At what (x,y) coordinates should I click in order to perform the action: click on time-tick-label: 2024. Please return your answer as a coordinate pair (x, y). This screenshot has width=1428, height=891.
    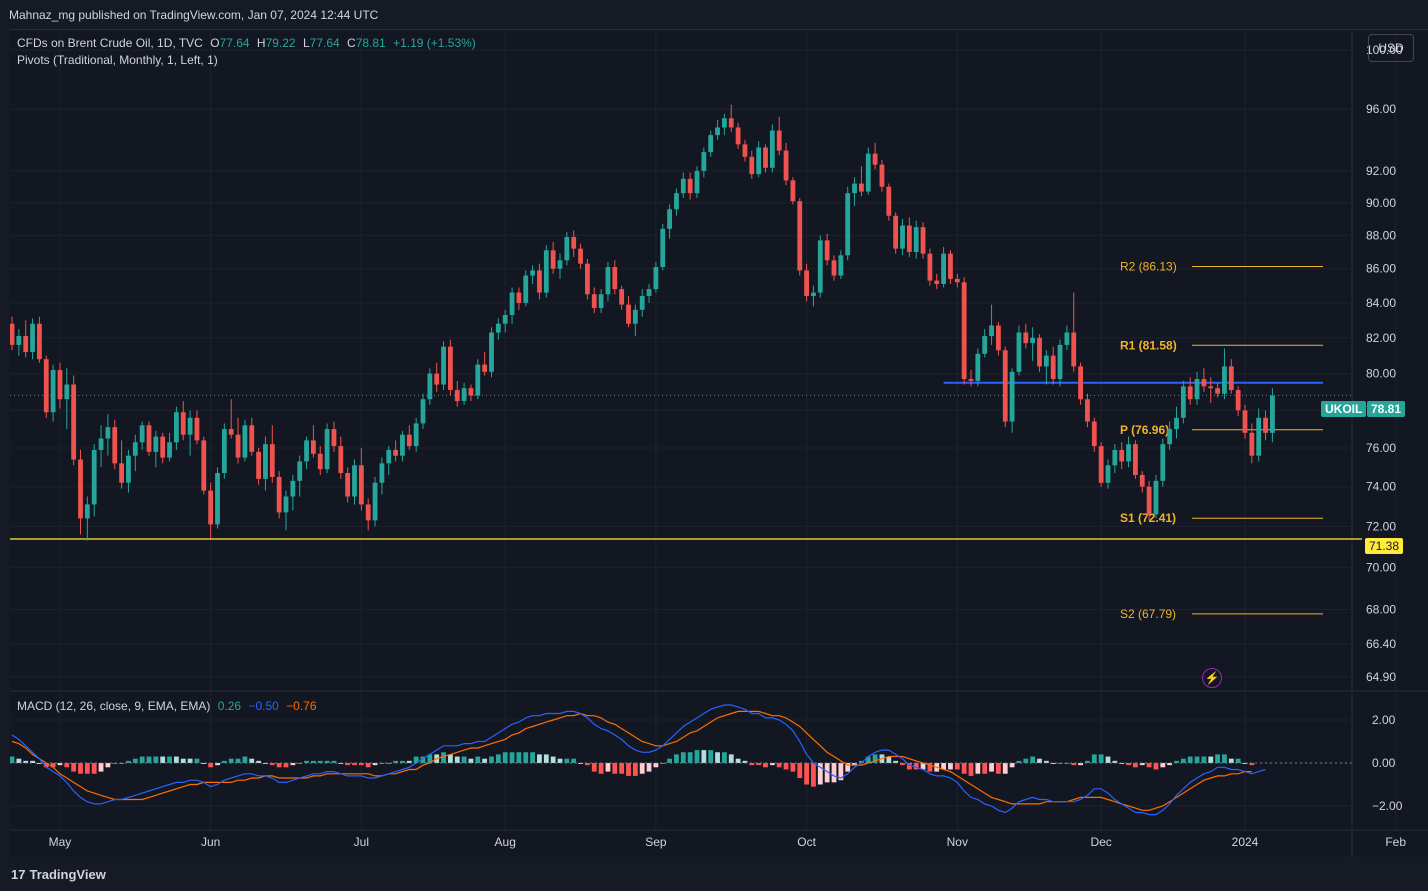
    Looking at the image, I should click on (1245, 842).